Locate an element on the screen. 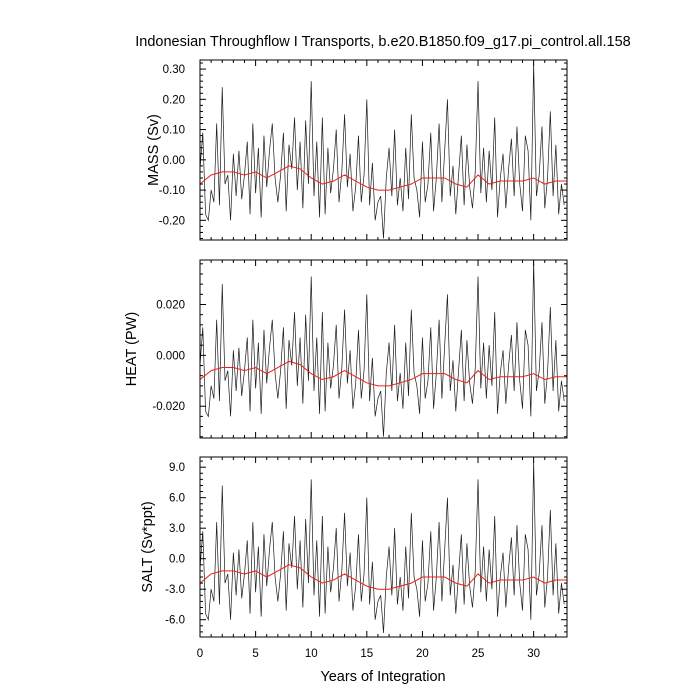  panel-mass-y-tick-label: 0.00 is located at coordinates (174, 161).